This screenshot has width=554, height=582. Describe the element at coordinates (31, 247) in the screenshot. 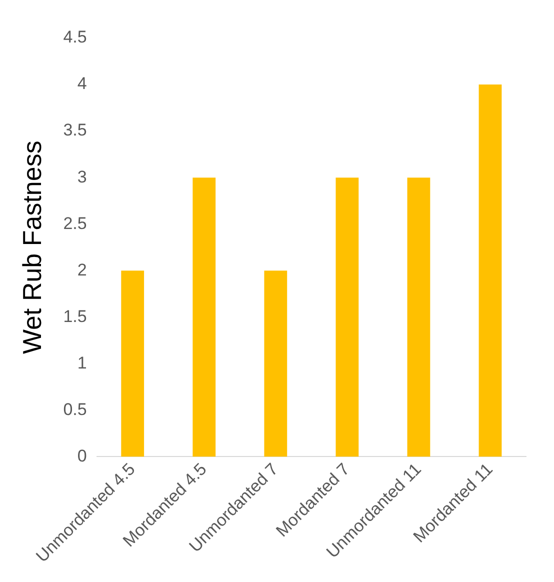

I see `y-axis-title: Wet Rub Fastness` at that location.